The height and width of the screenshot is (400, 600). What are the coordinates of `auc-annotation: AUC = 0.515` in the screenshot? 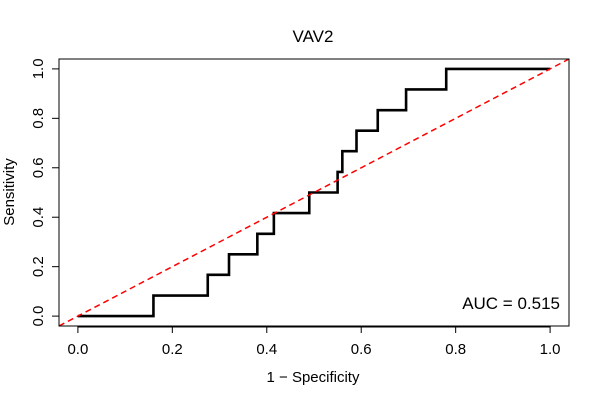 It's located at (511, 303).